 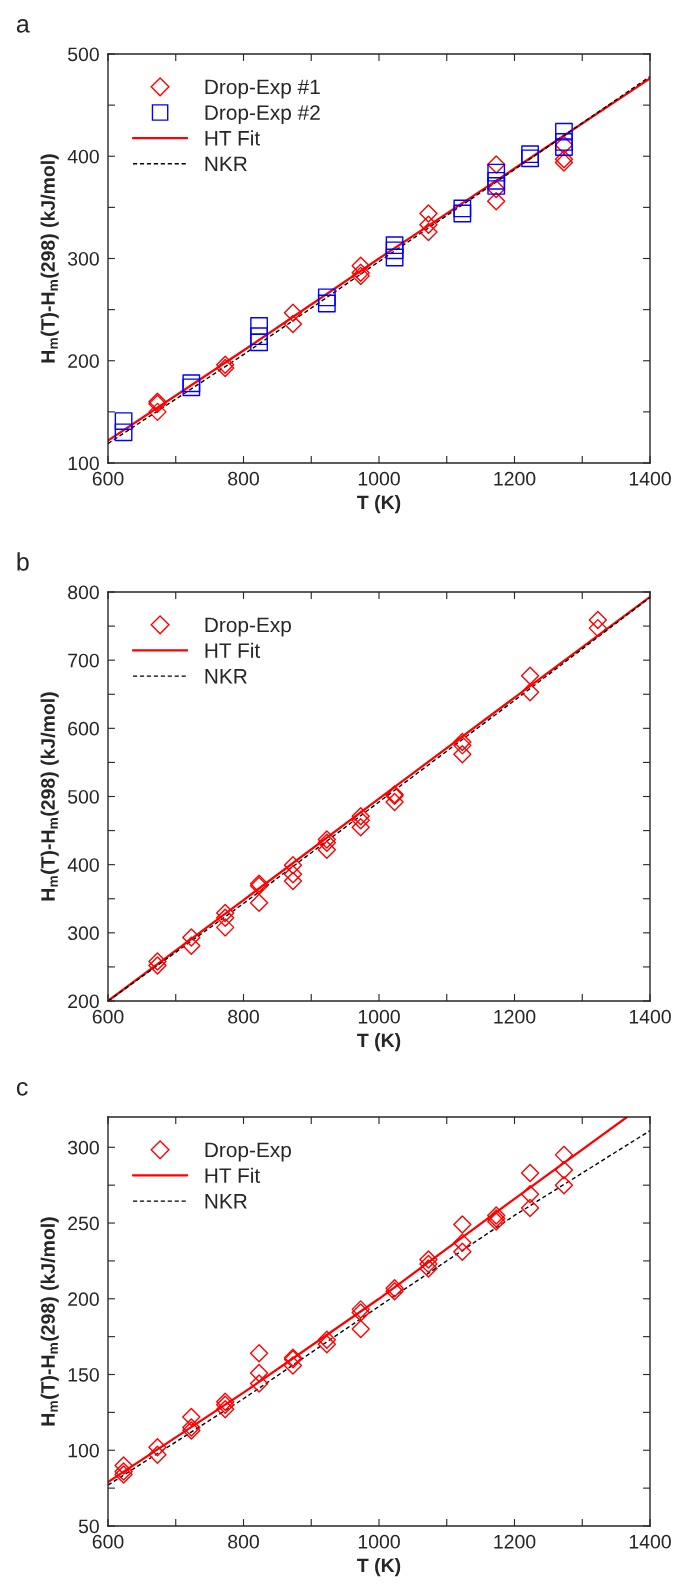 What do you see at coordinates (83, 1374) in the screenshot?
I see `y-tick-label: 150` at bounding box center [83, 1374].